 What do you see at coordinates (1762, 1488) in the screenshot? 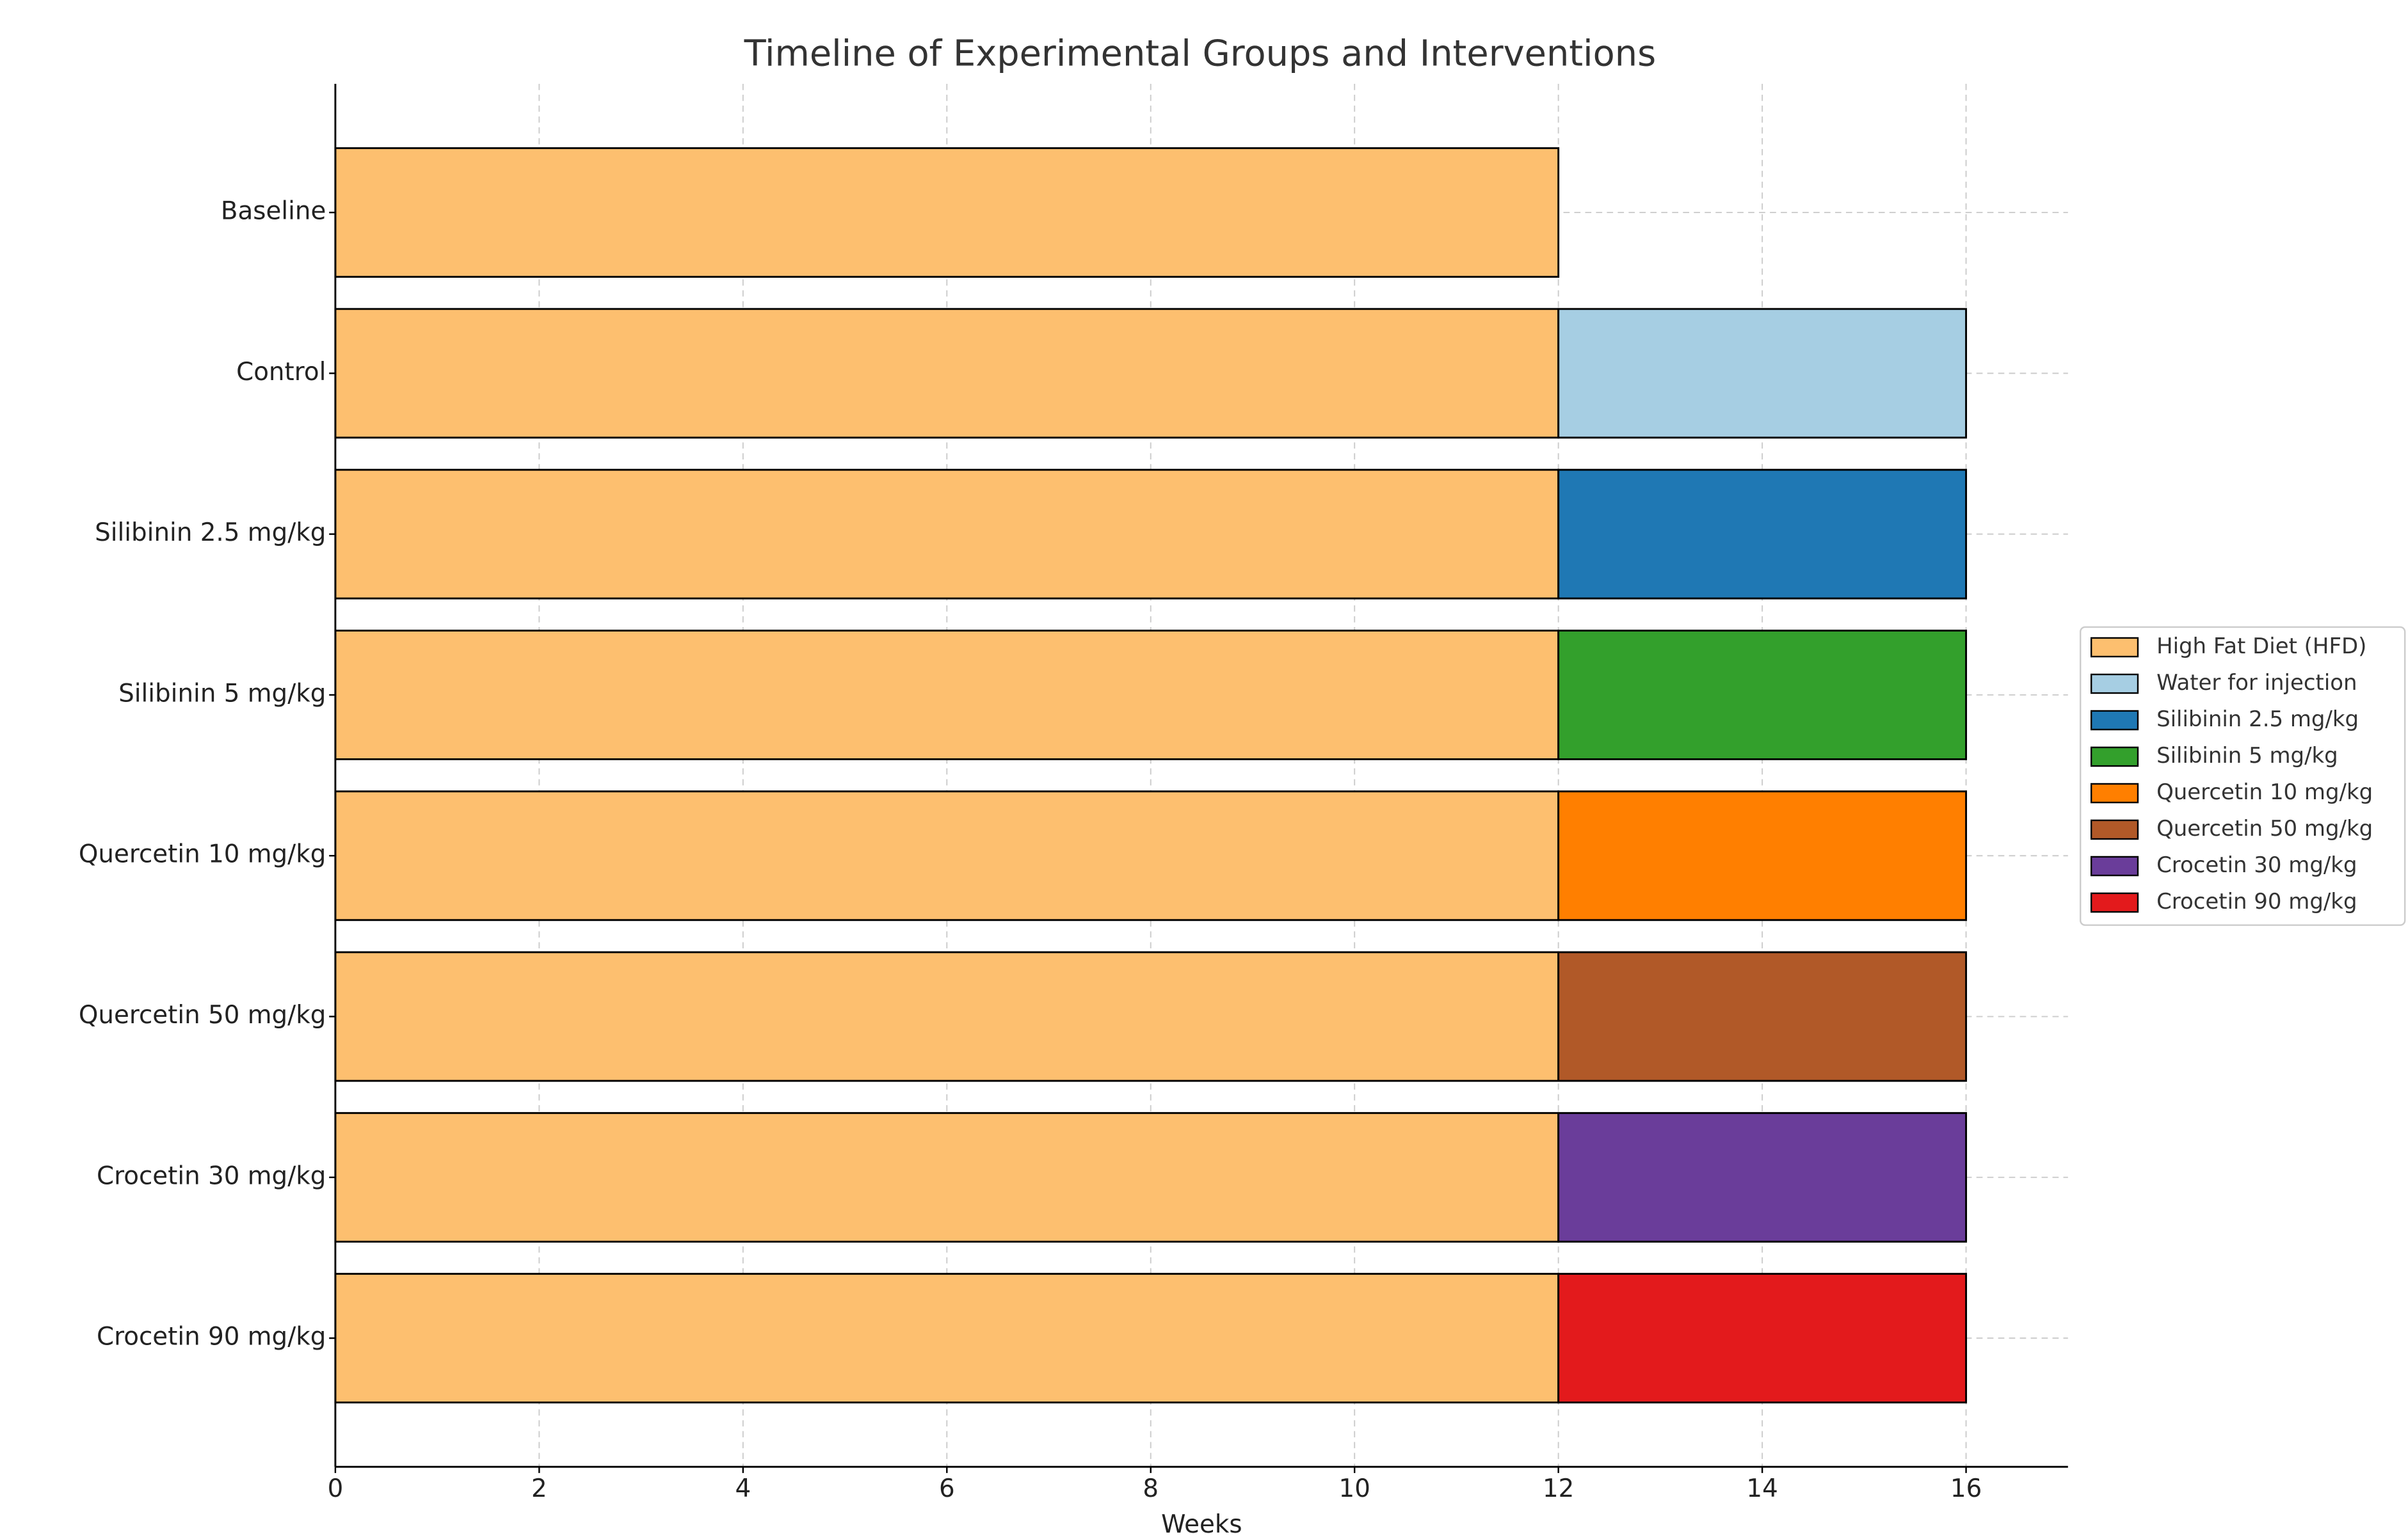
I see `x-tick-label: 14` at bounding box center [1762, 1488].